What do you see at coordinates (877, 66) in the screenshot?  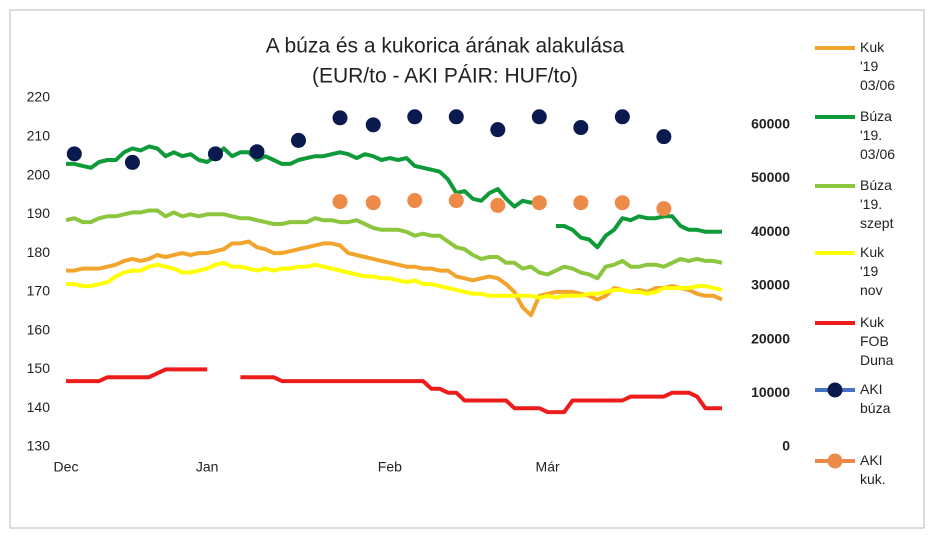 I see `legend-label: Kuk '19 03/06` at bounding box center [877, 66].